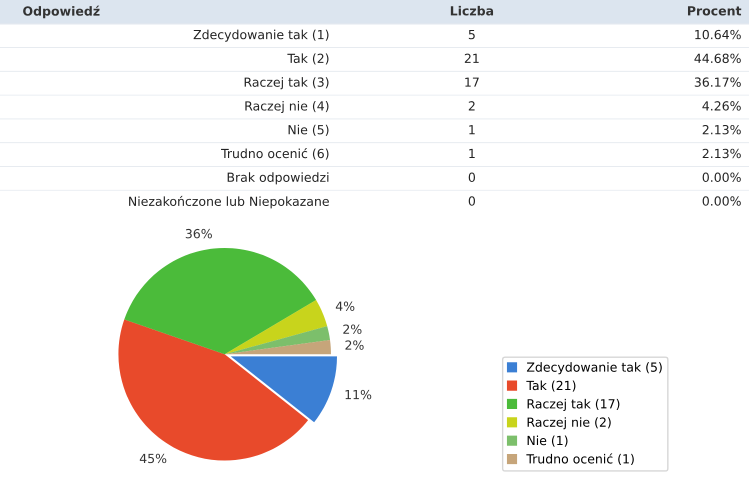 Image resolution: width=749 pixels, height=492 pixels. Describe the element at coordinates (261, 36) in the screenshot. I see `category-label: Zdecydowanie tak (1)` at that location.